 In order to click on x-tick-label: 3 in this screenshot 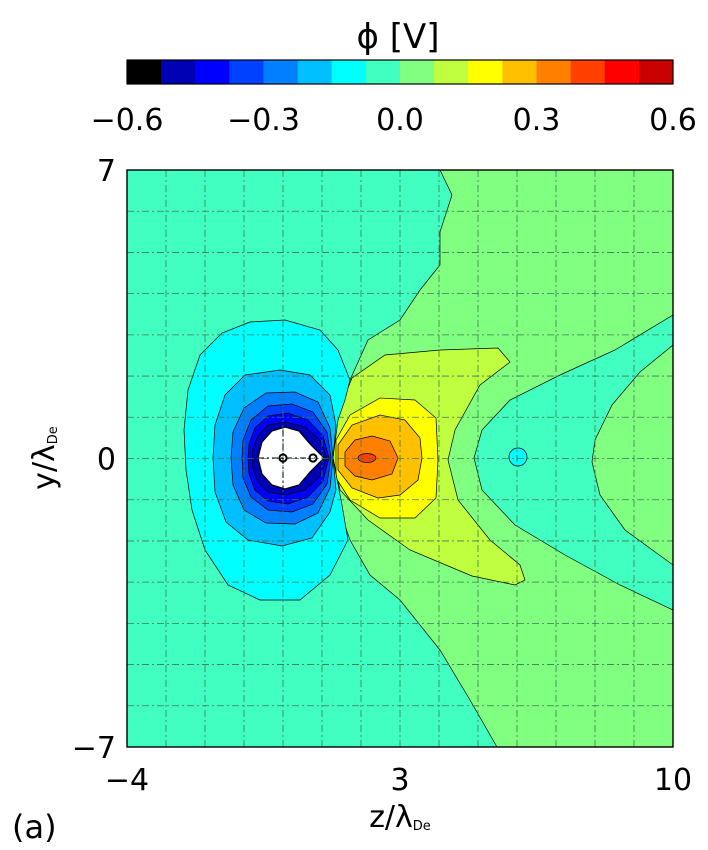, I will do `click(399, 780)`.